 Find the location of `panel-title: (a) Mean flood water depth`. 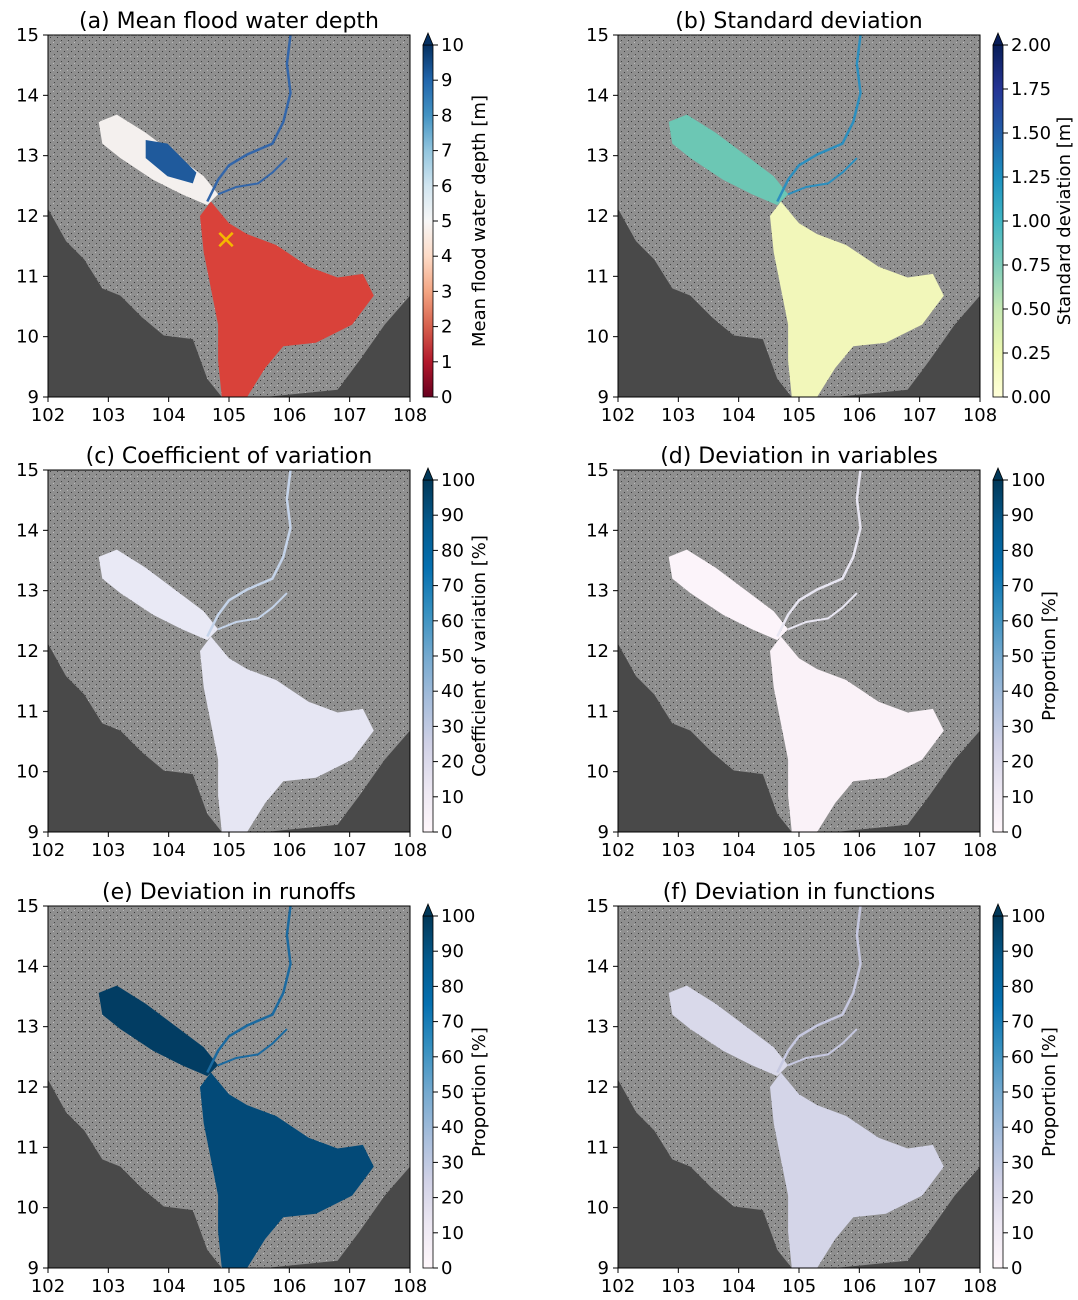

panel-title: (a) Mean flood water depth is located at coordinates (229, 21).